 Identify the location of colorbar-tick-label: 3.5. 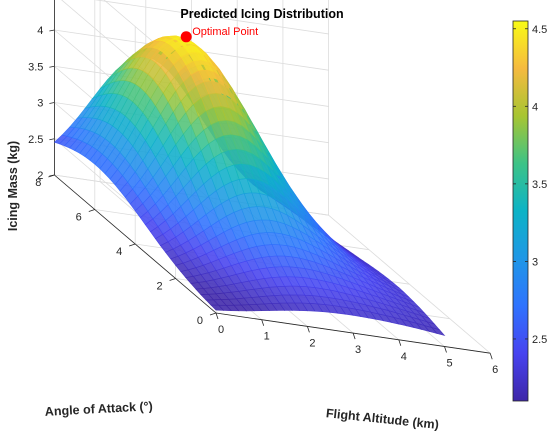
(539, 185).